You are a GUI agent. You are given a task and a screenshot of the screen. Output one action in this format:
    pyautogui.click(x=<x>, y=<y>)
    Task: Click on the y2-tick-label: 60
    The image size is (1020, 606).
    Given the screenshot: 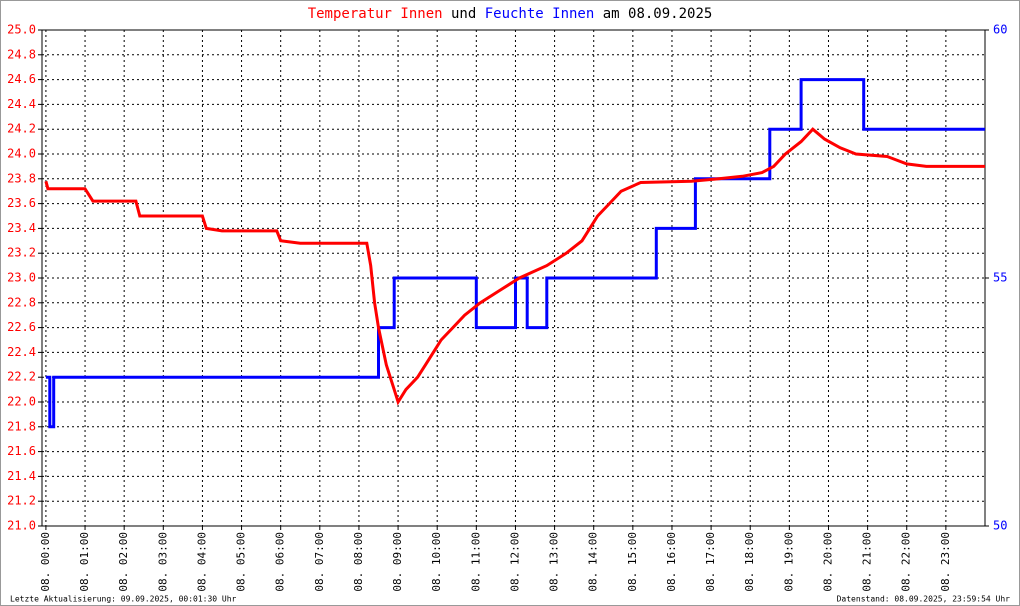 What is the action you would take?
    pyautogui.click(x=1000, y=30)
    